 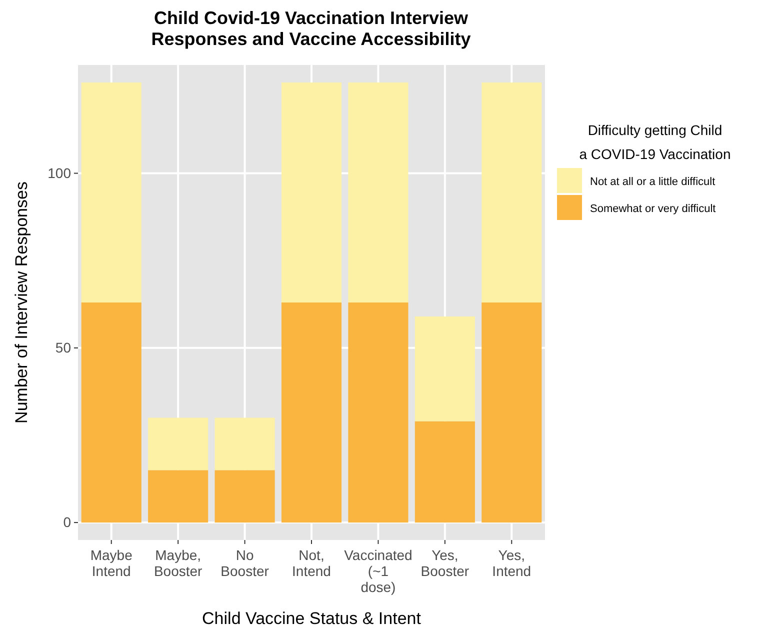 I want to click on x-tick-label: Yes, Booster, so click(x=445, y=563).